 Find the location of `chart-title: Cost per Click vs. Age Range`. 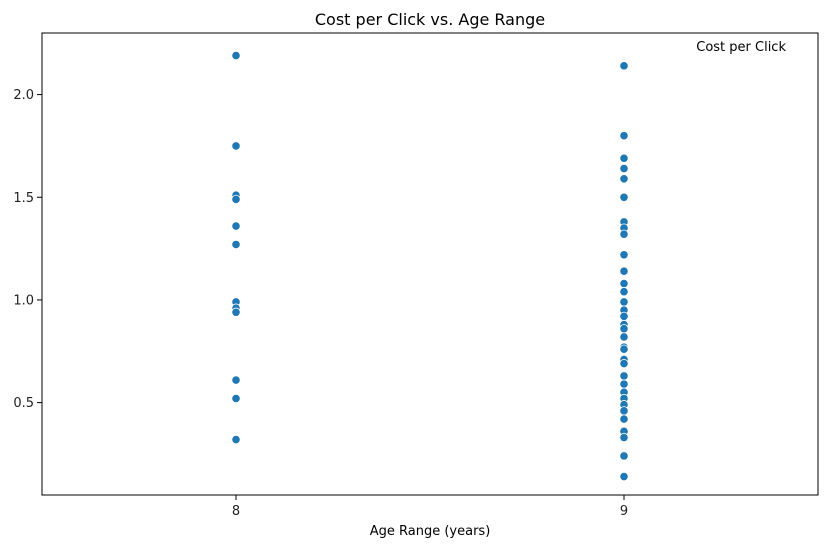

chart-title: Cost per Click vs. Age Range is located at coordinates (430, 19).